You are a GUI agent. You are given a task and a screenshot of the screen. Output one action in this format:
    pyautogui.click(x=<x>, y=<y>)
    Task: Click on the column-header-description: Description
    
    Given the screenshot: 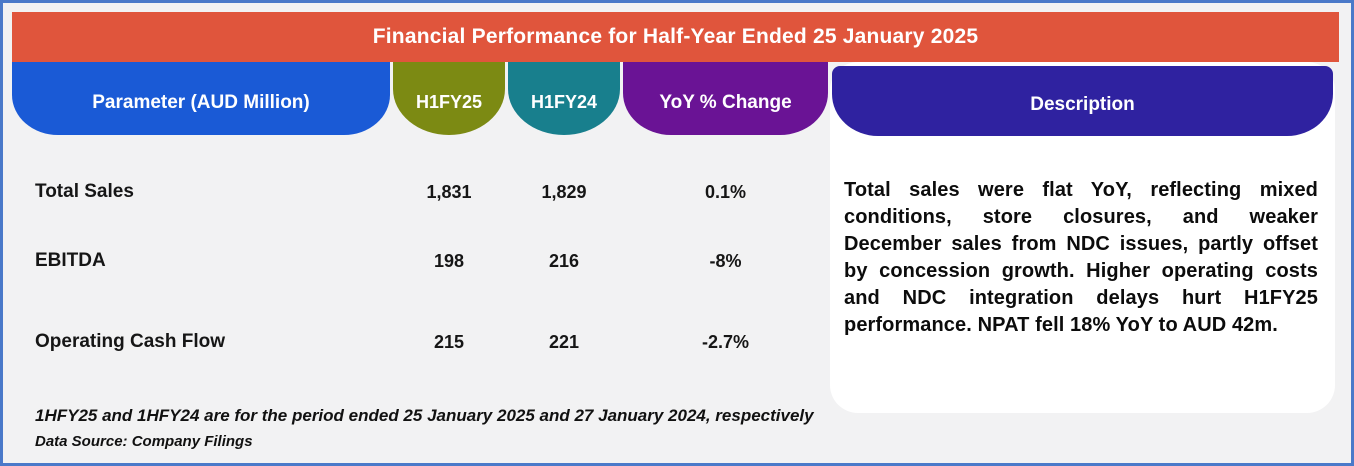 What is the action you would take?
    pyautogui.click(x=1082, y=101)
    